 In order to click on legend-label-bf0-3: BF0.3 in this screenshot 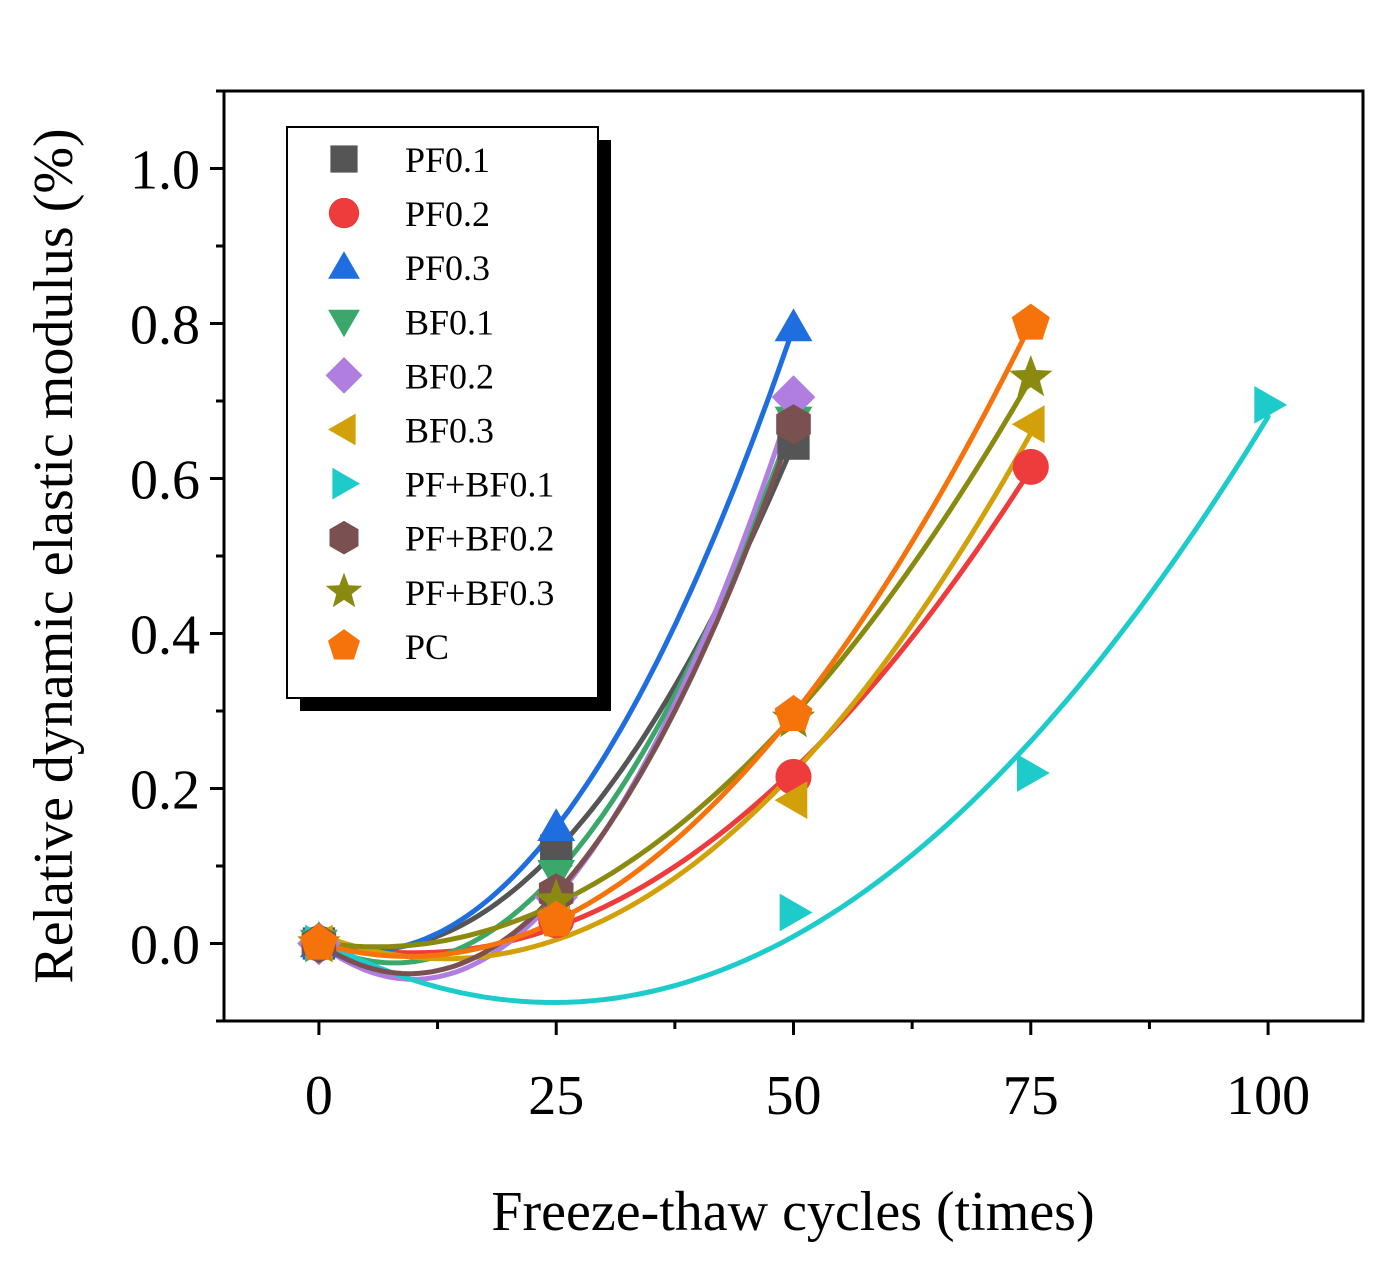, I will do `click(449, 431)`.